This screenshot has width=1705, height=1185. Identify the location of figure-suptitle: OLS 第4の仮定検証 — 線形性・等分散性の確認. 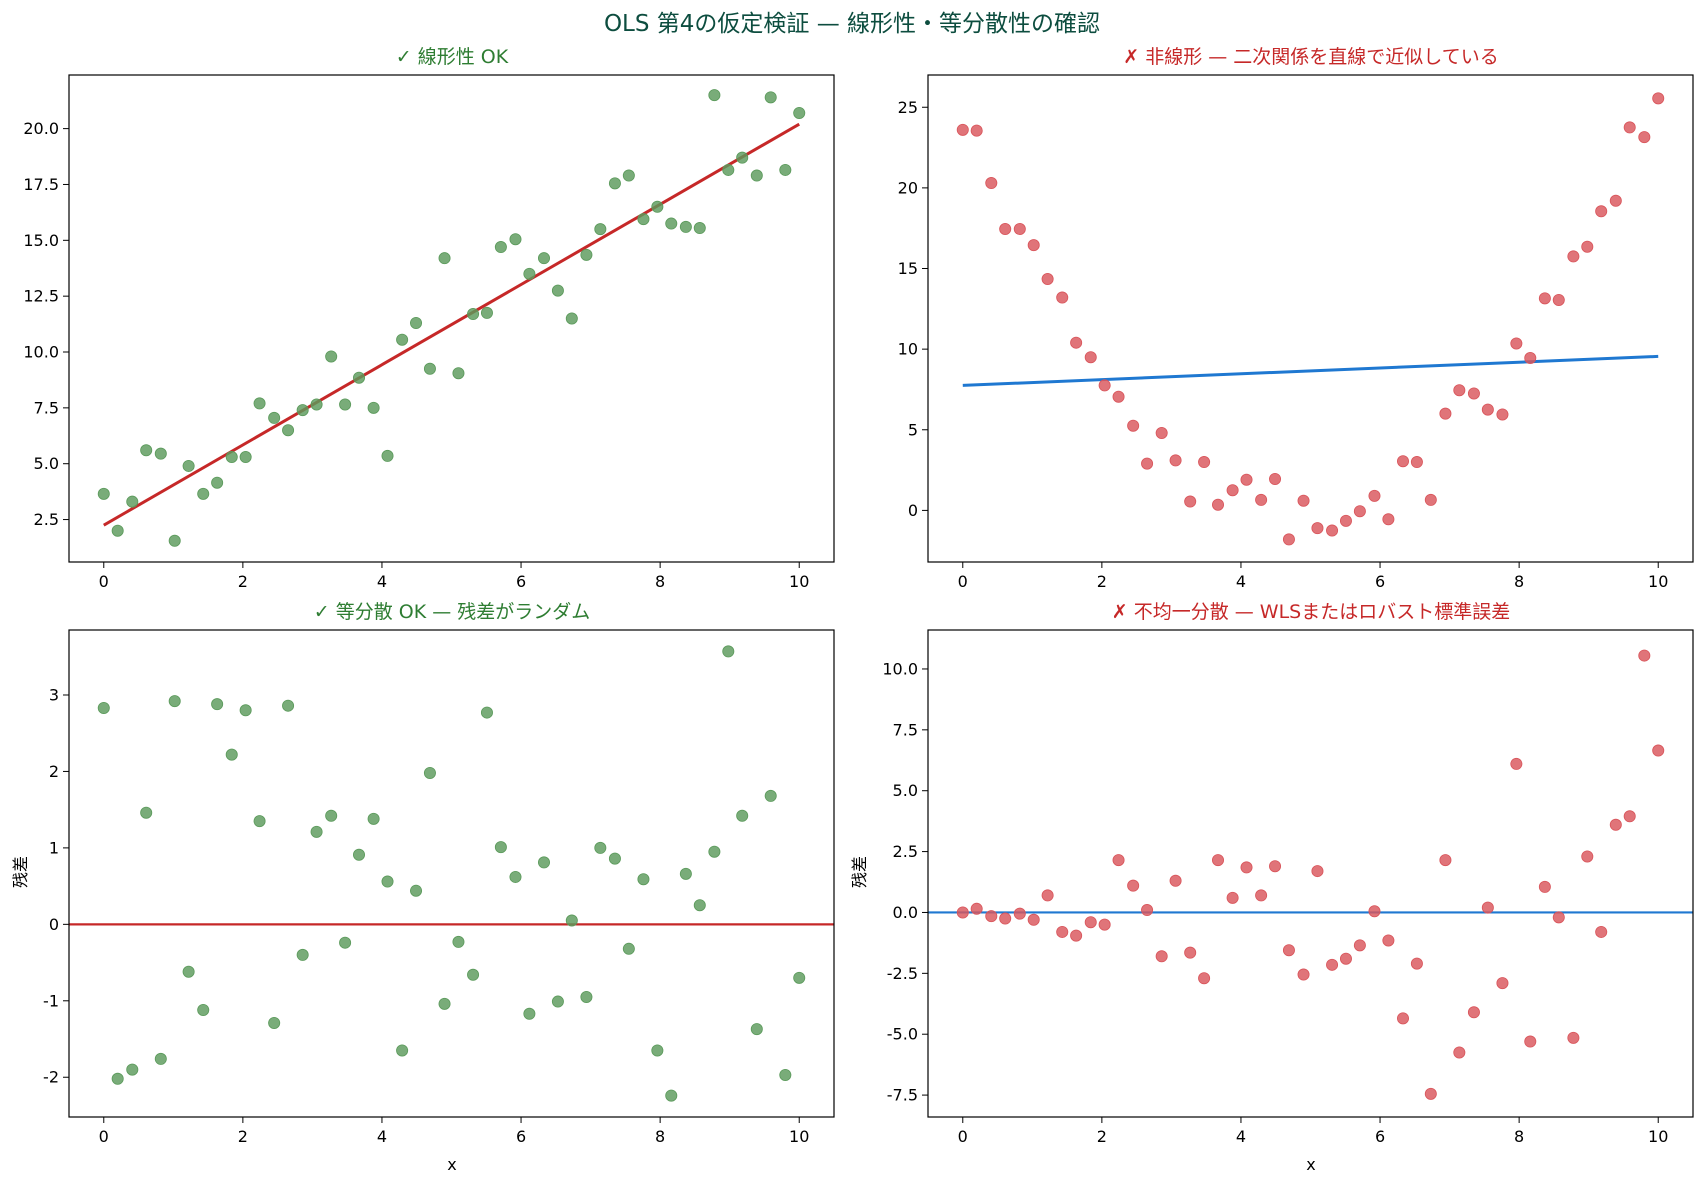
(852, 24).